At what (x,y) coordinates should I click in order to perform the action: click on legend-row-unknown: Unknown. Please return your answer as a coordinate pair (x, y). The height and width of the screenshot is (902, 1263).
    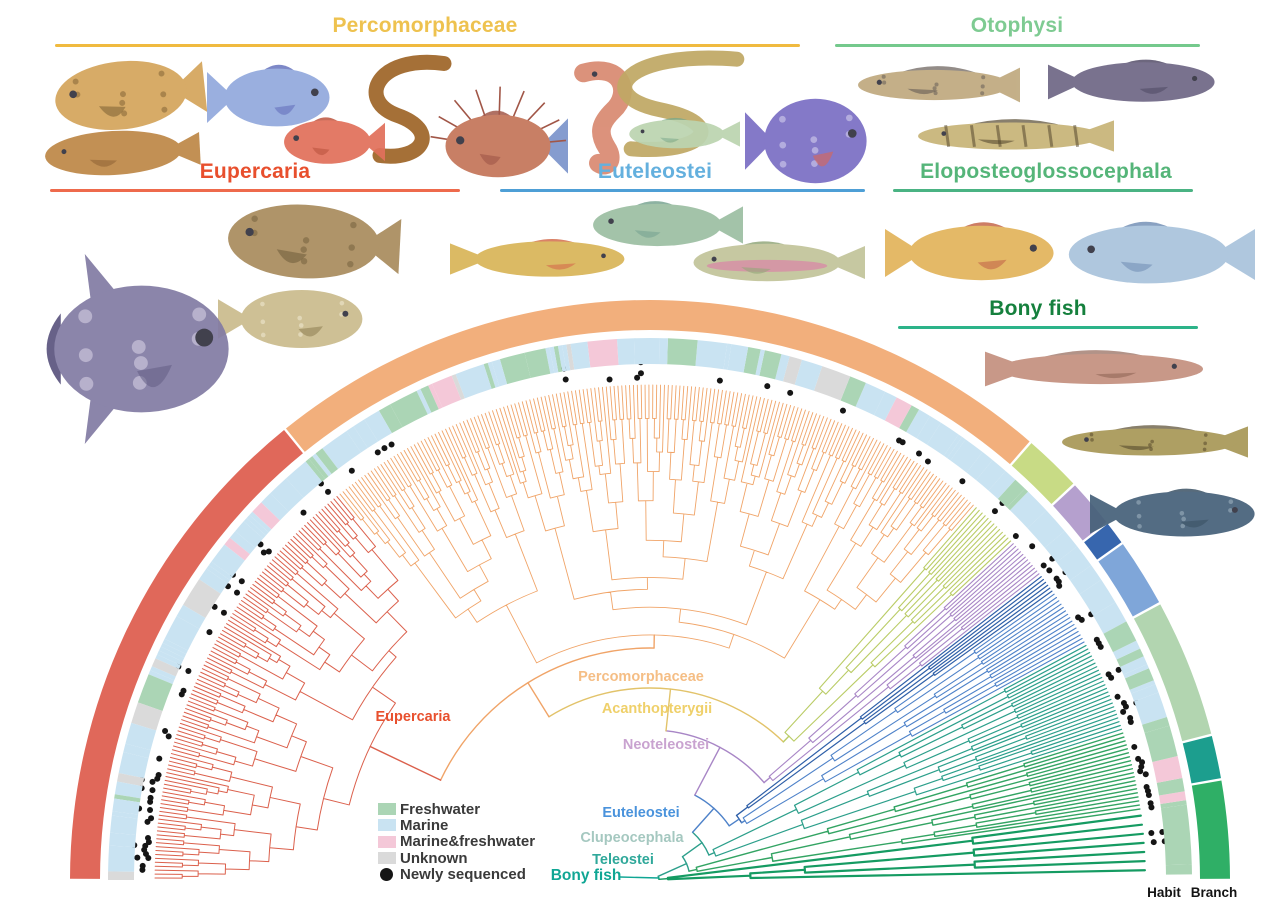
    Looking at the image, I should click on (456, 858).